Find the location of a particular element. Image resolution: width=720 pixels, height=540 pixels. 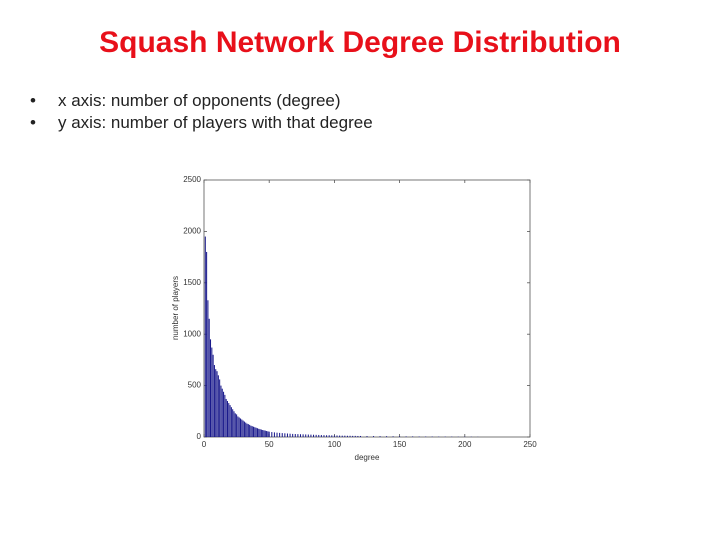

y-tick-label: 2500 is located at coordinates (192, 179).